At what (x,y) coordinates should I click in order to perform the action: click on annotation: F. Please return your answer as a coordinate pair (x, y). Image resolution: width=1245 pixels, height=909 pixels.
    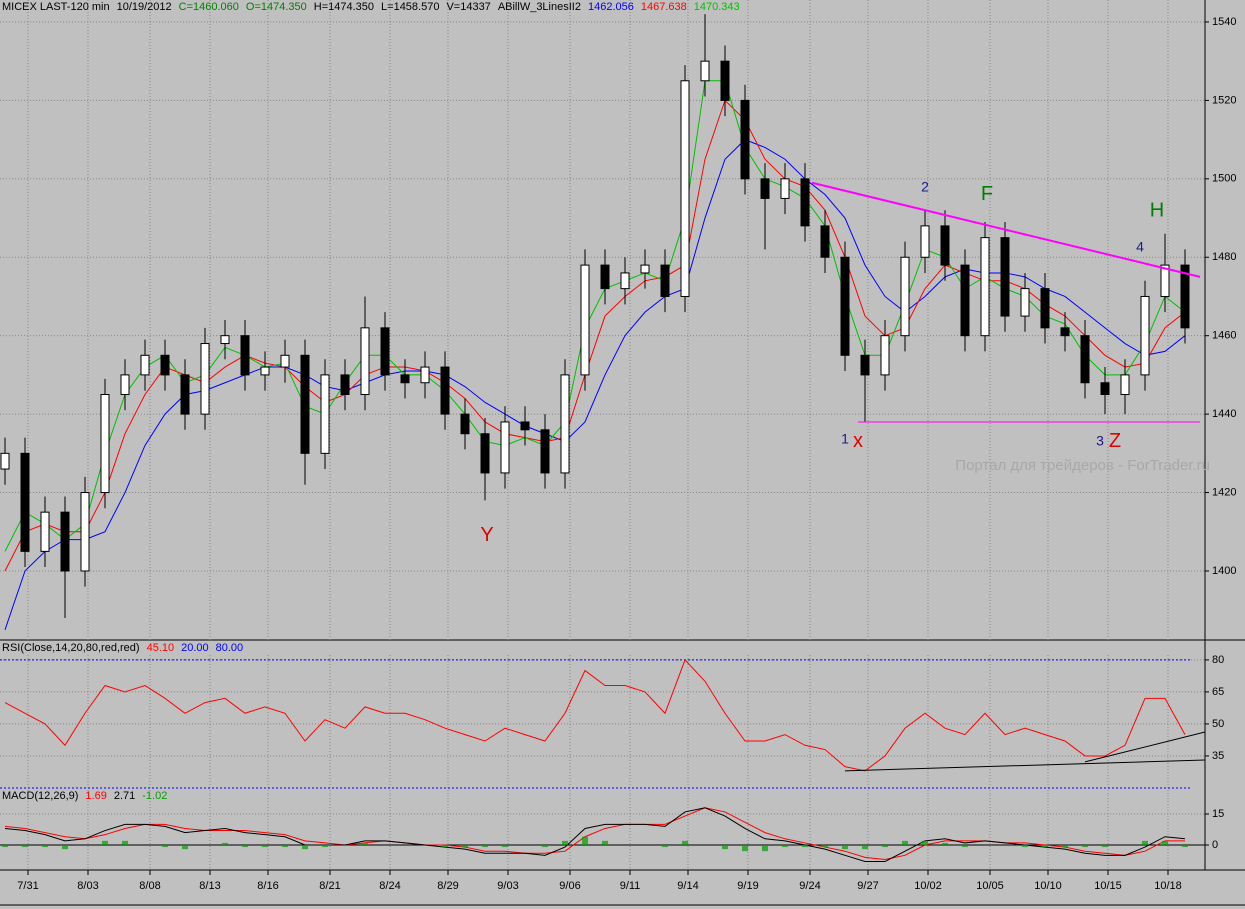
    Looking at the image, I should click on (987, 194).